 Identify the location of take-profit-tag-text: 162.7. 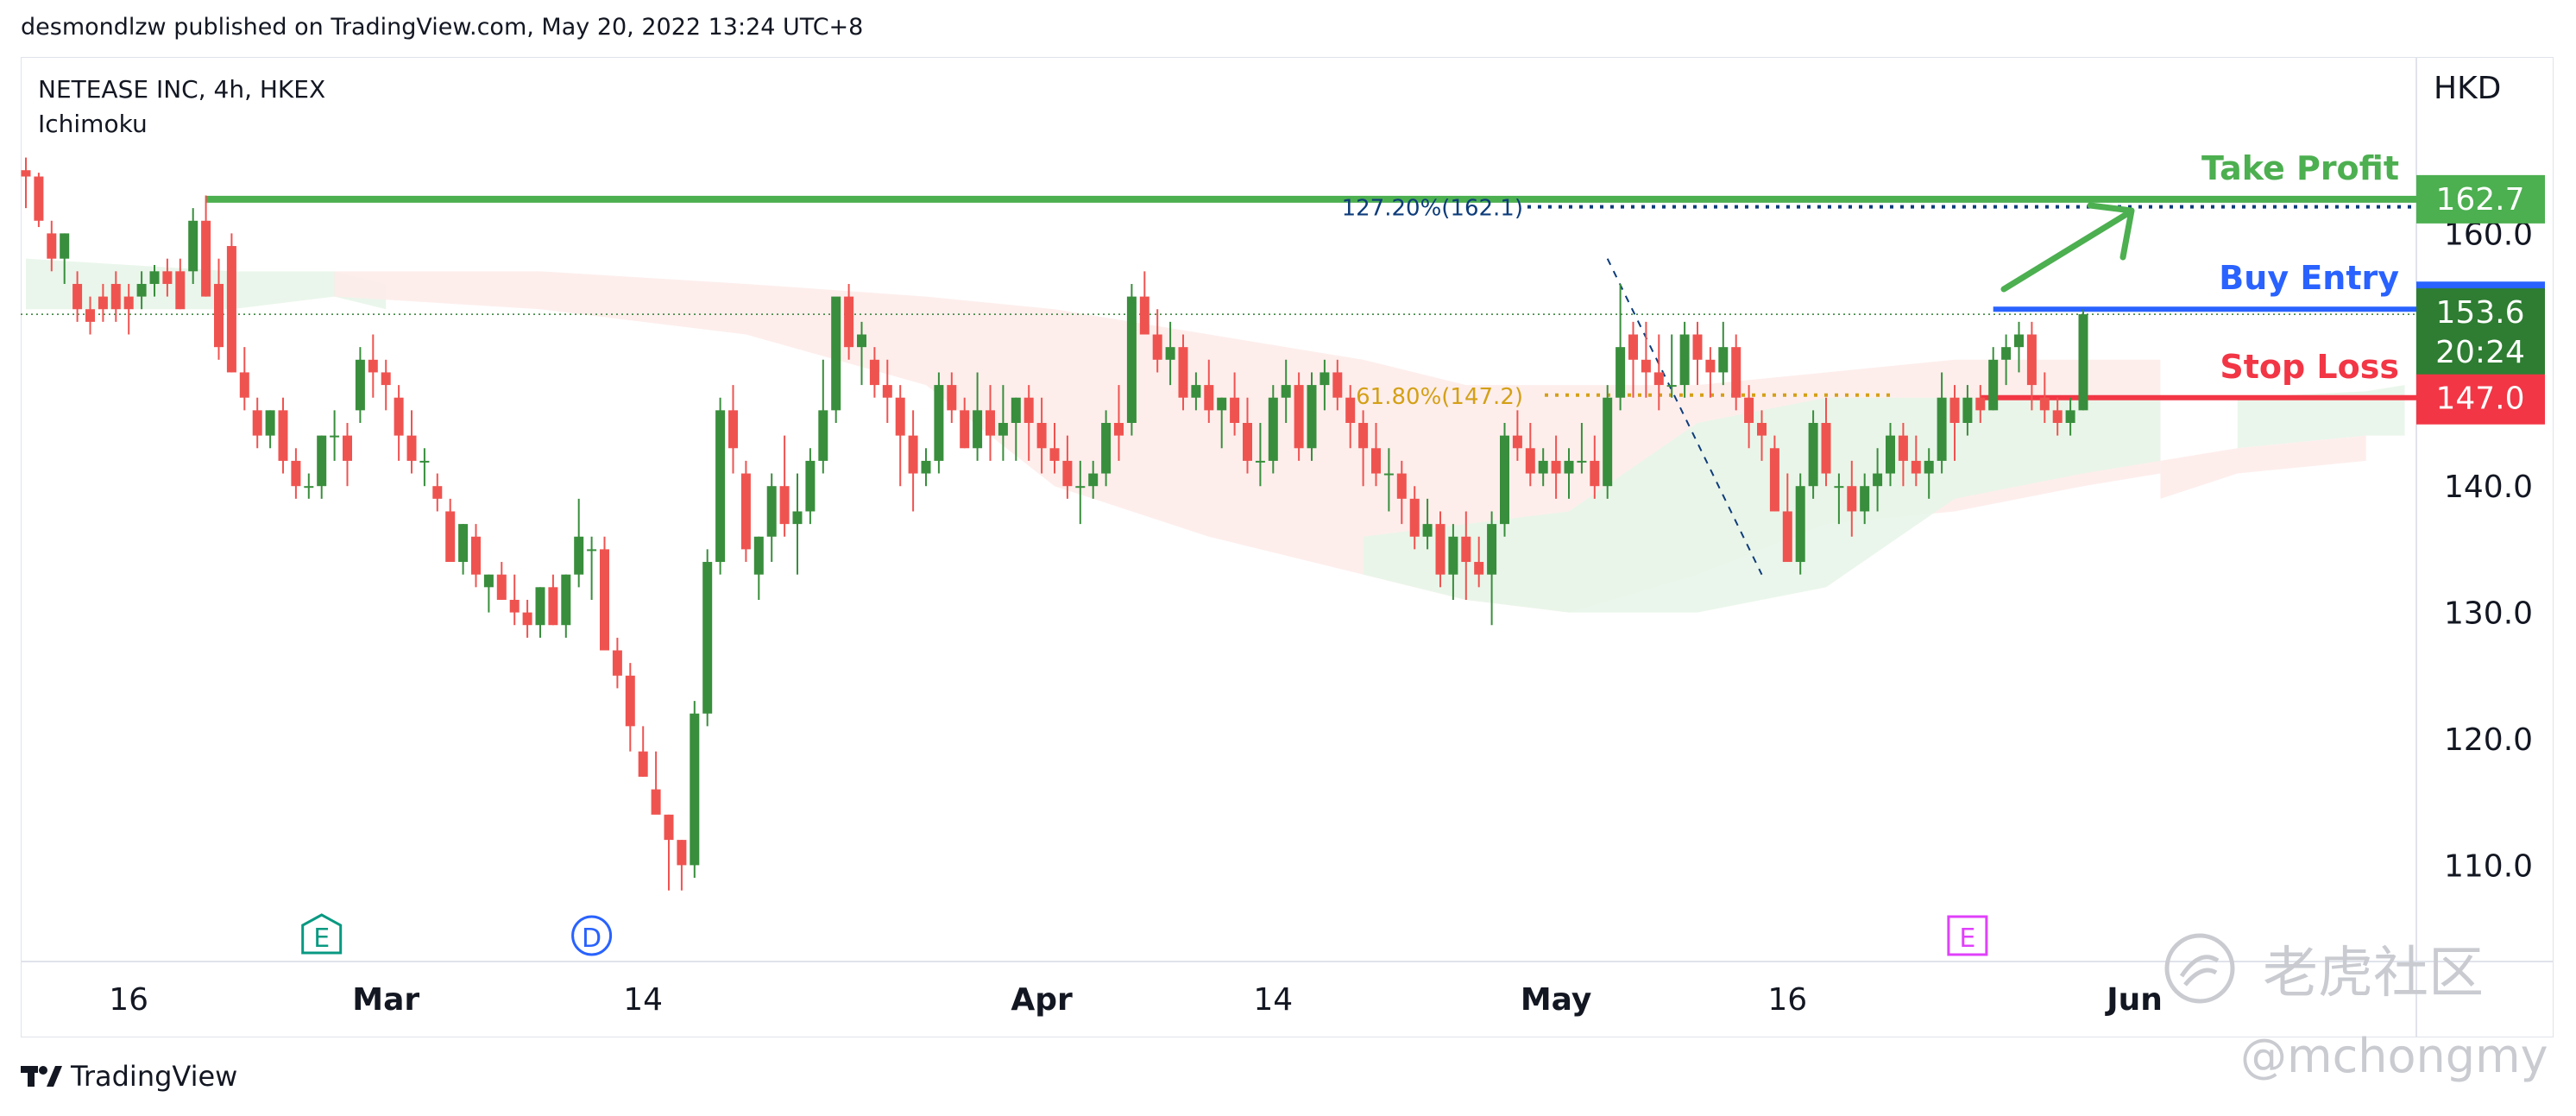
(2480, 200).